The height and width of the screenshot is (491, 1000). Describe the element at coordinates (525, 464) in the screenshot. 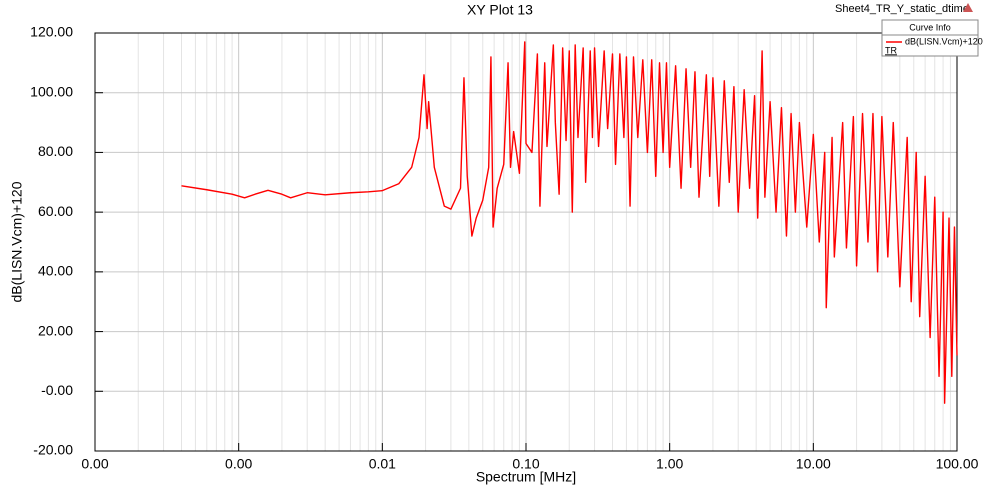

I see `x-tick-label: 0.10` at that location.